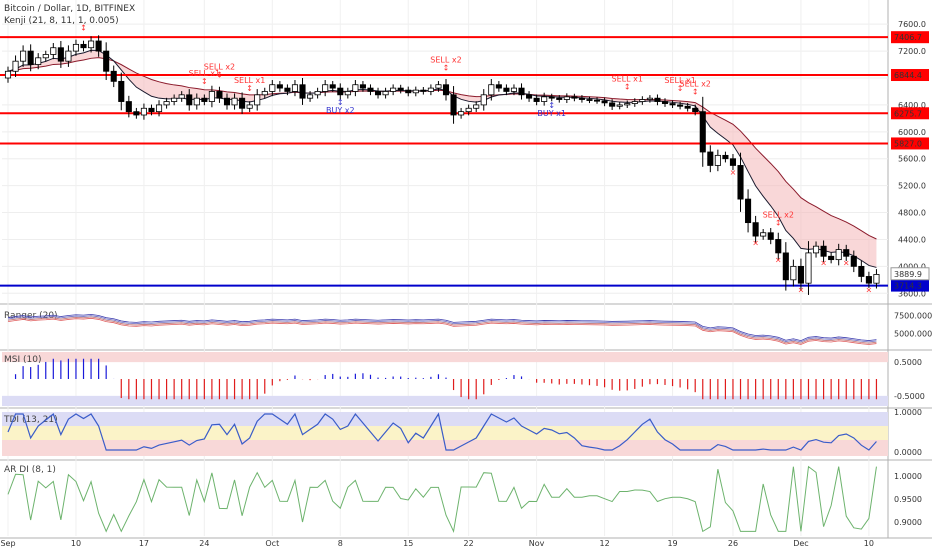 The height and width of the screenshot is (550, 932). I want to click on tdi-line, so click(442, 431).